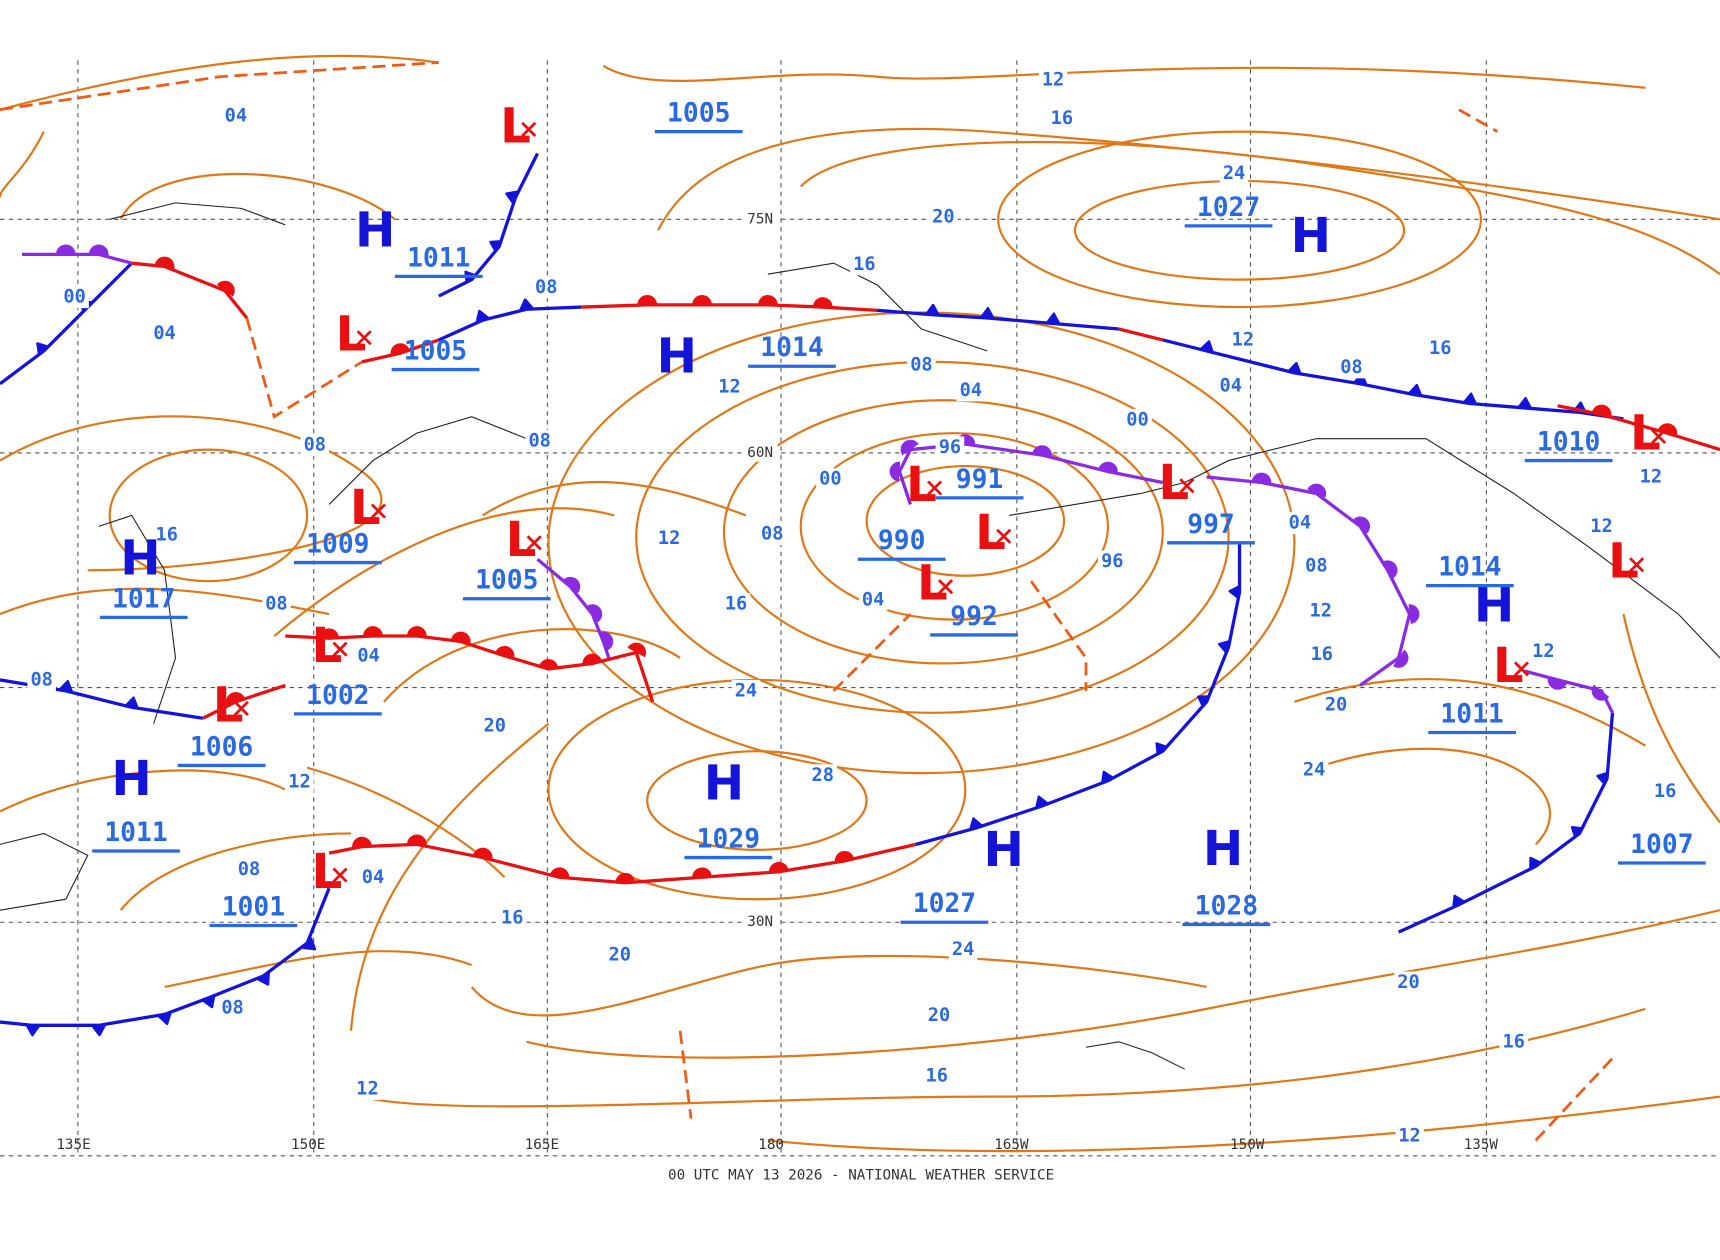  Describe the element at coordinates (791, 348) in the screenshot. I see `central-pressure: 1014` at that location.